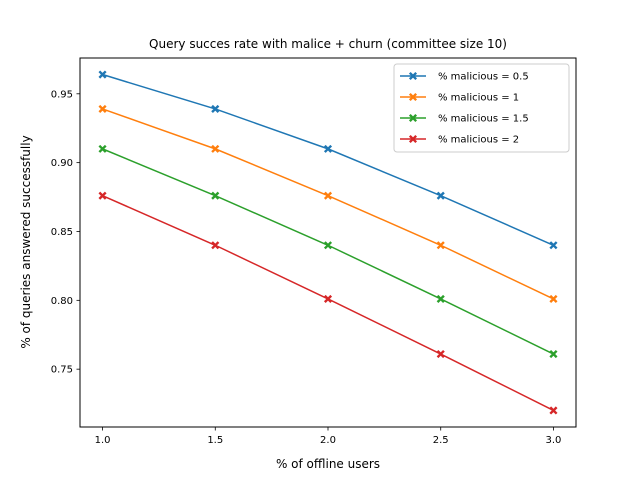 Image resolution: width=640 pixels, height=480 pixels. I want to click on x-axis-label: % of offline users, so click(328, 464).